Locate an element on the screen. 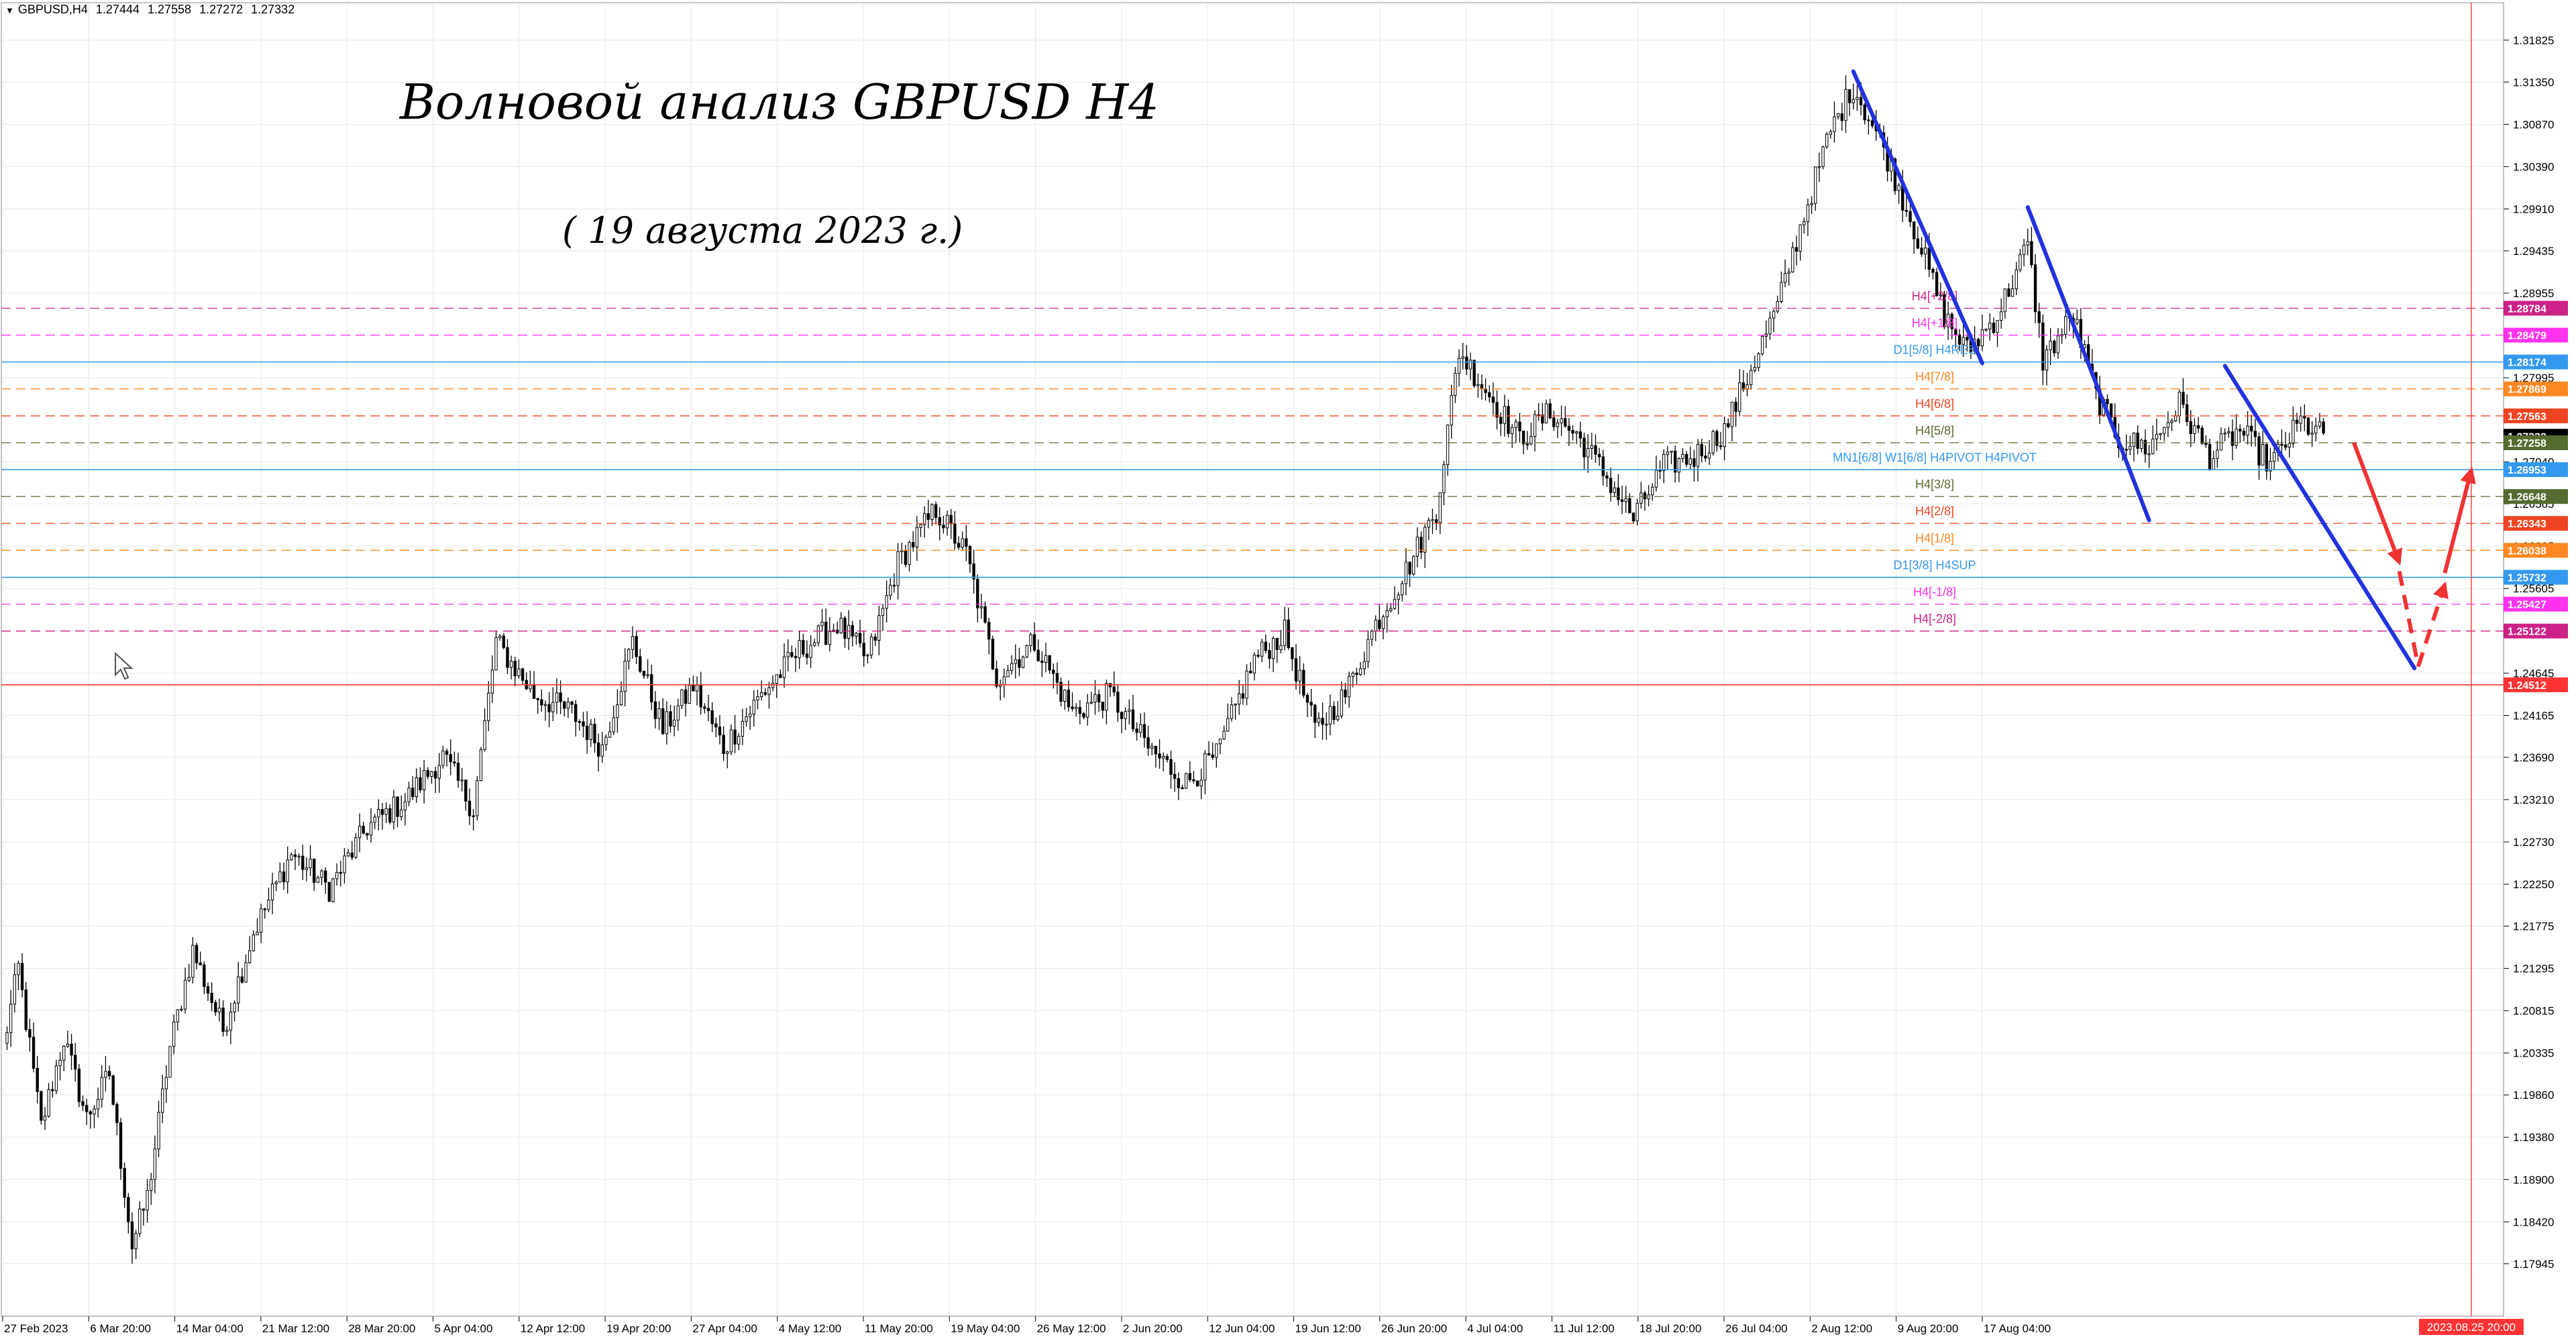 Image resolution: width=2576 pixels, height=1339 pixels. level-label: H4[-1/8] is located at coordinates (1934, 592).